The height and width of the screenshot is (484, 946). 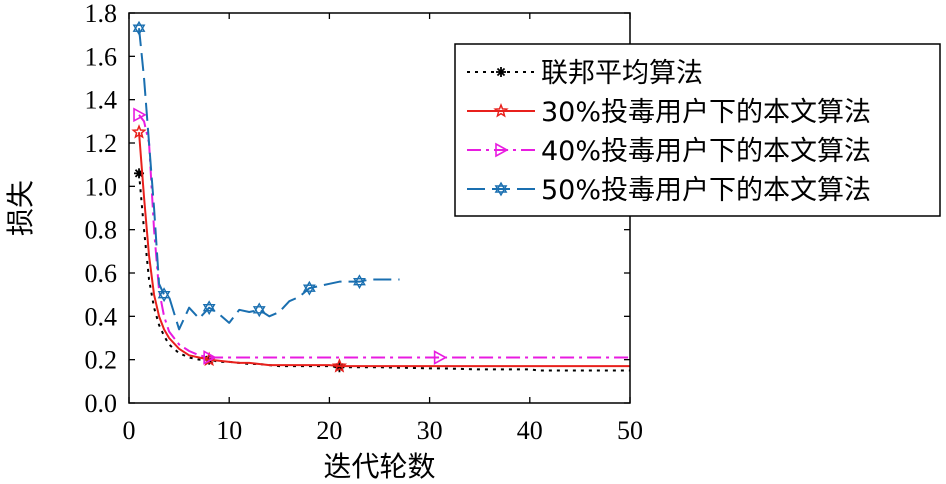 I want to click on legend-label: 联邦平均算法, so click(x=622, y=73).